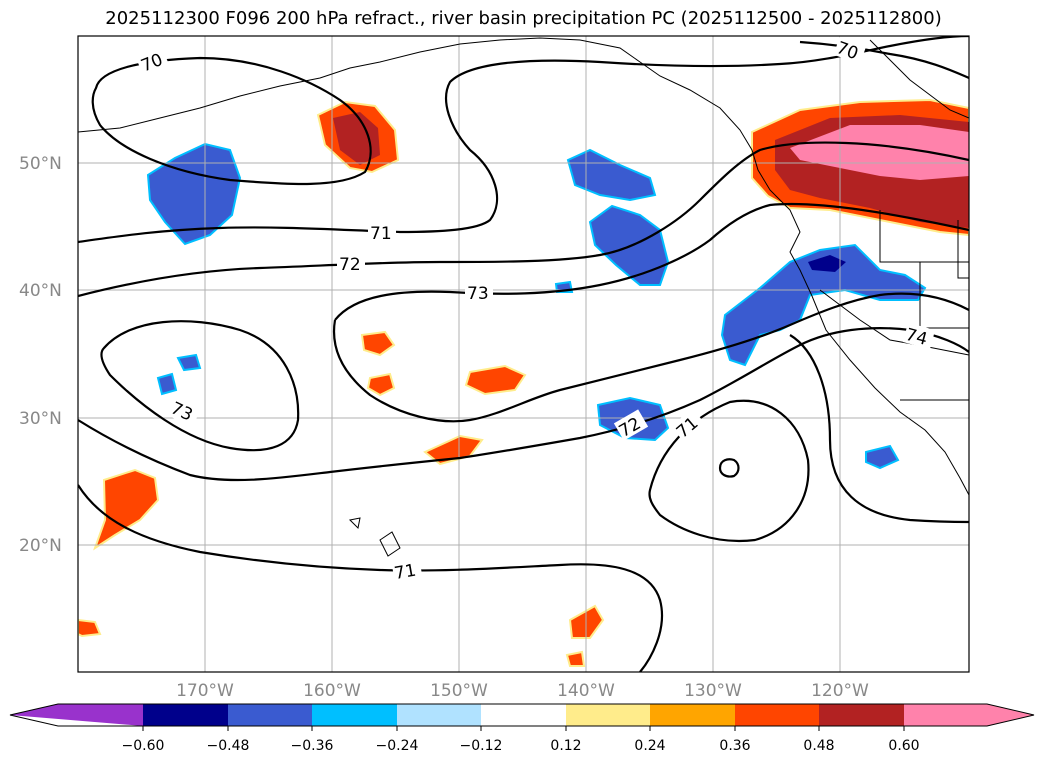 This screenshot has width=1047, height=765. I want to click on colorbar-tick-label: −0.12, so click(481, 746).